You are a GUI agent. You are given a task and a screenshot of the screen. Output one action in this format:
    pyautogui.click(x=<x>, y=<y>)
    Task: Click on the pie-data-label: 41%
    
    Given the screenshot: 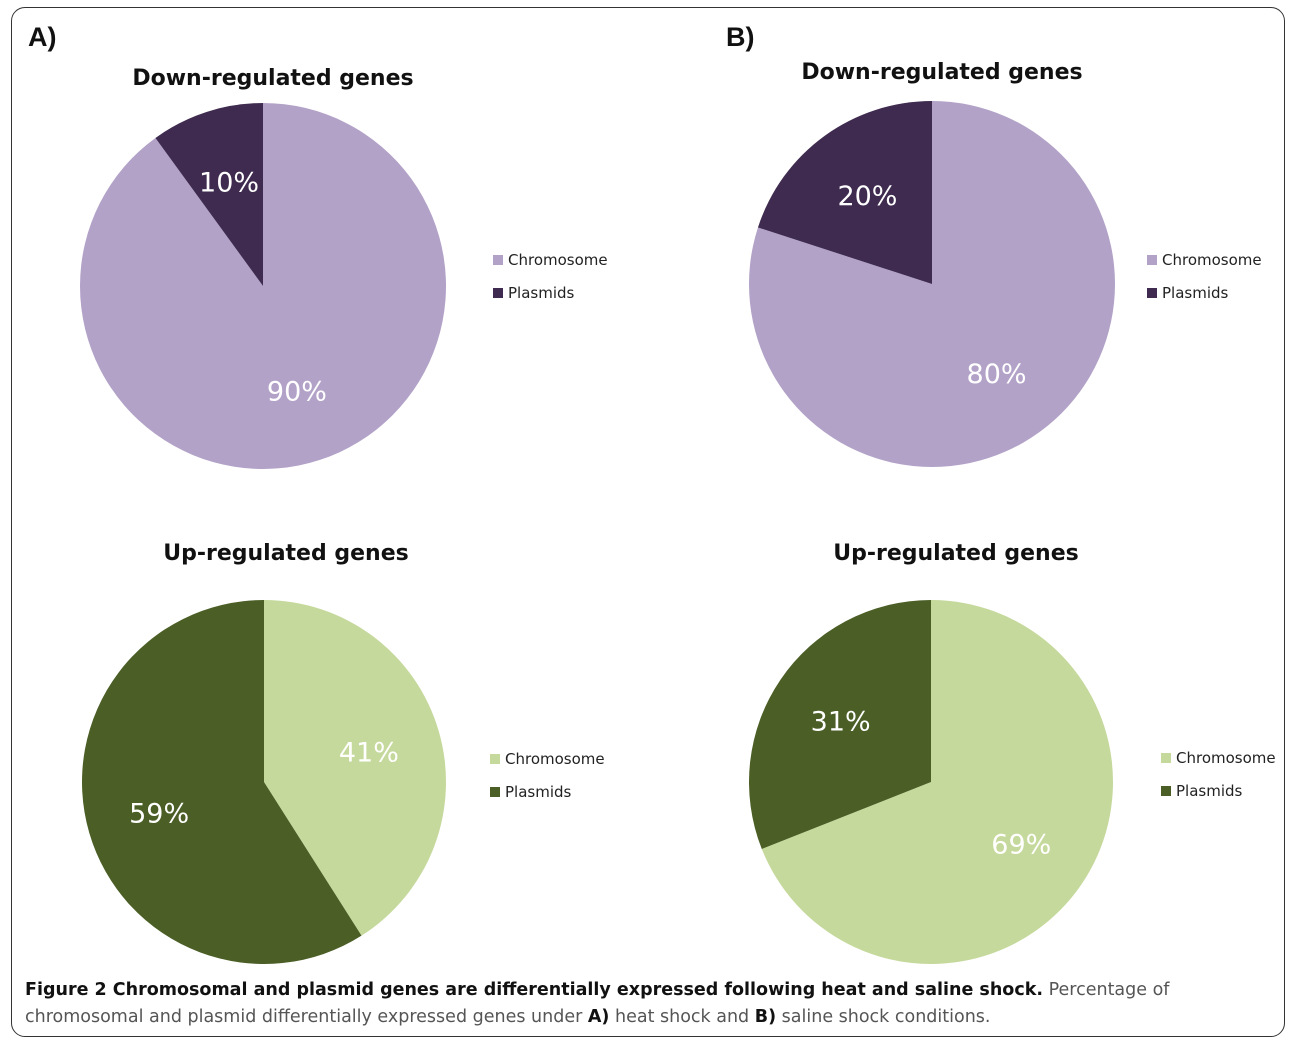 What is the action you would take?
    pyautogui.click(x=369, y=753)
    